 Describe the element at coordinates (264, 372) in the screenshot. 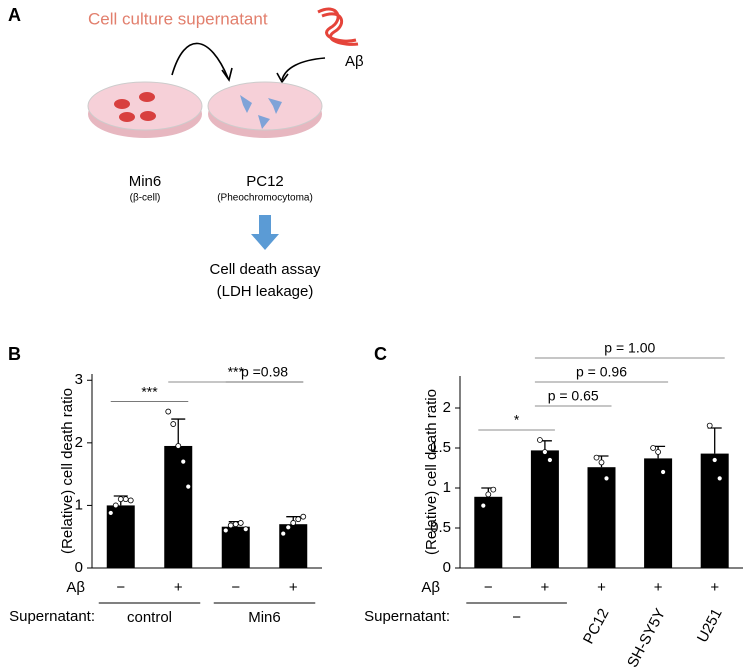

I see `significance-label: p =0.98` at that location.